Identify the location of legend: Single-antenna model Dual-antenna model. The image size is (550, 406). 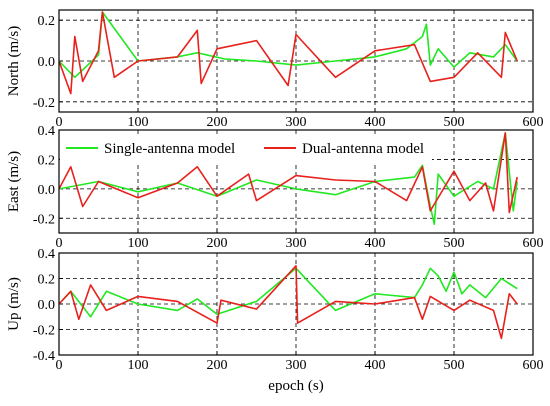
(246, 149).